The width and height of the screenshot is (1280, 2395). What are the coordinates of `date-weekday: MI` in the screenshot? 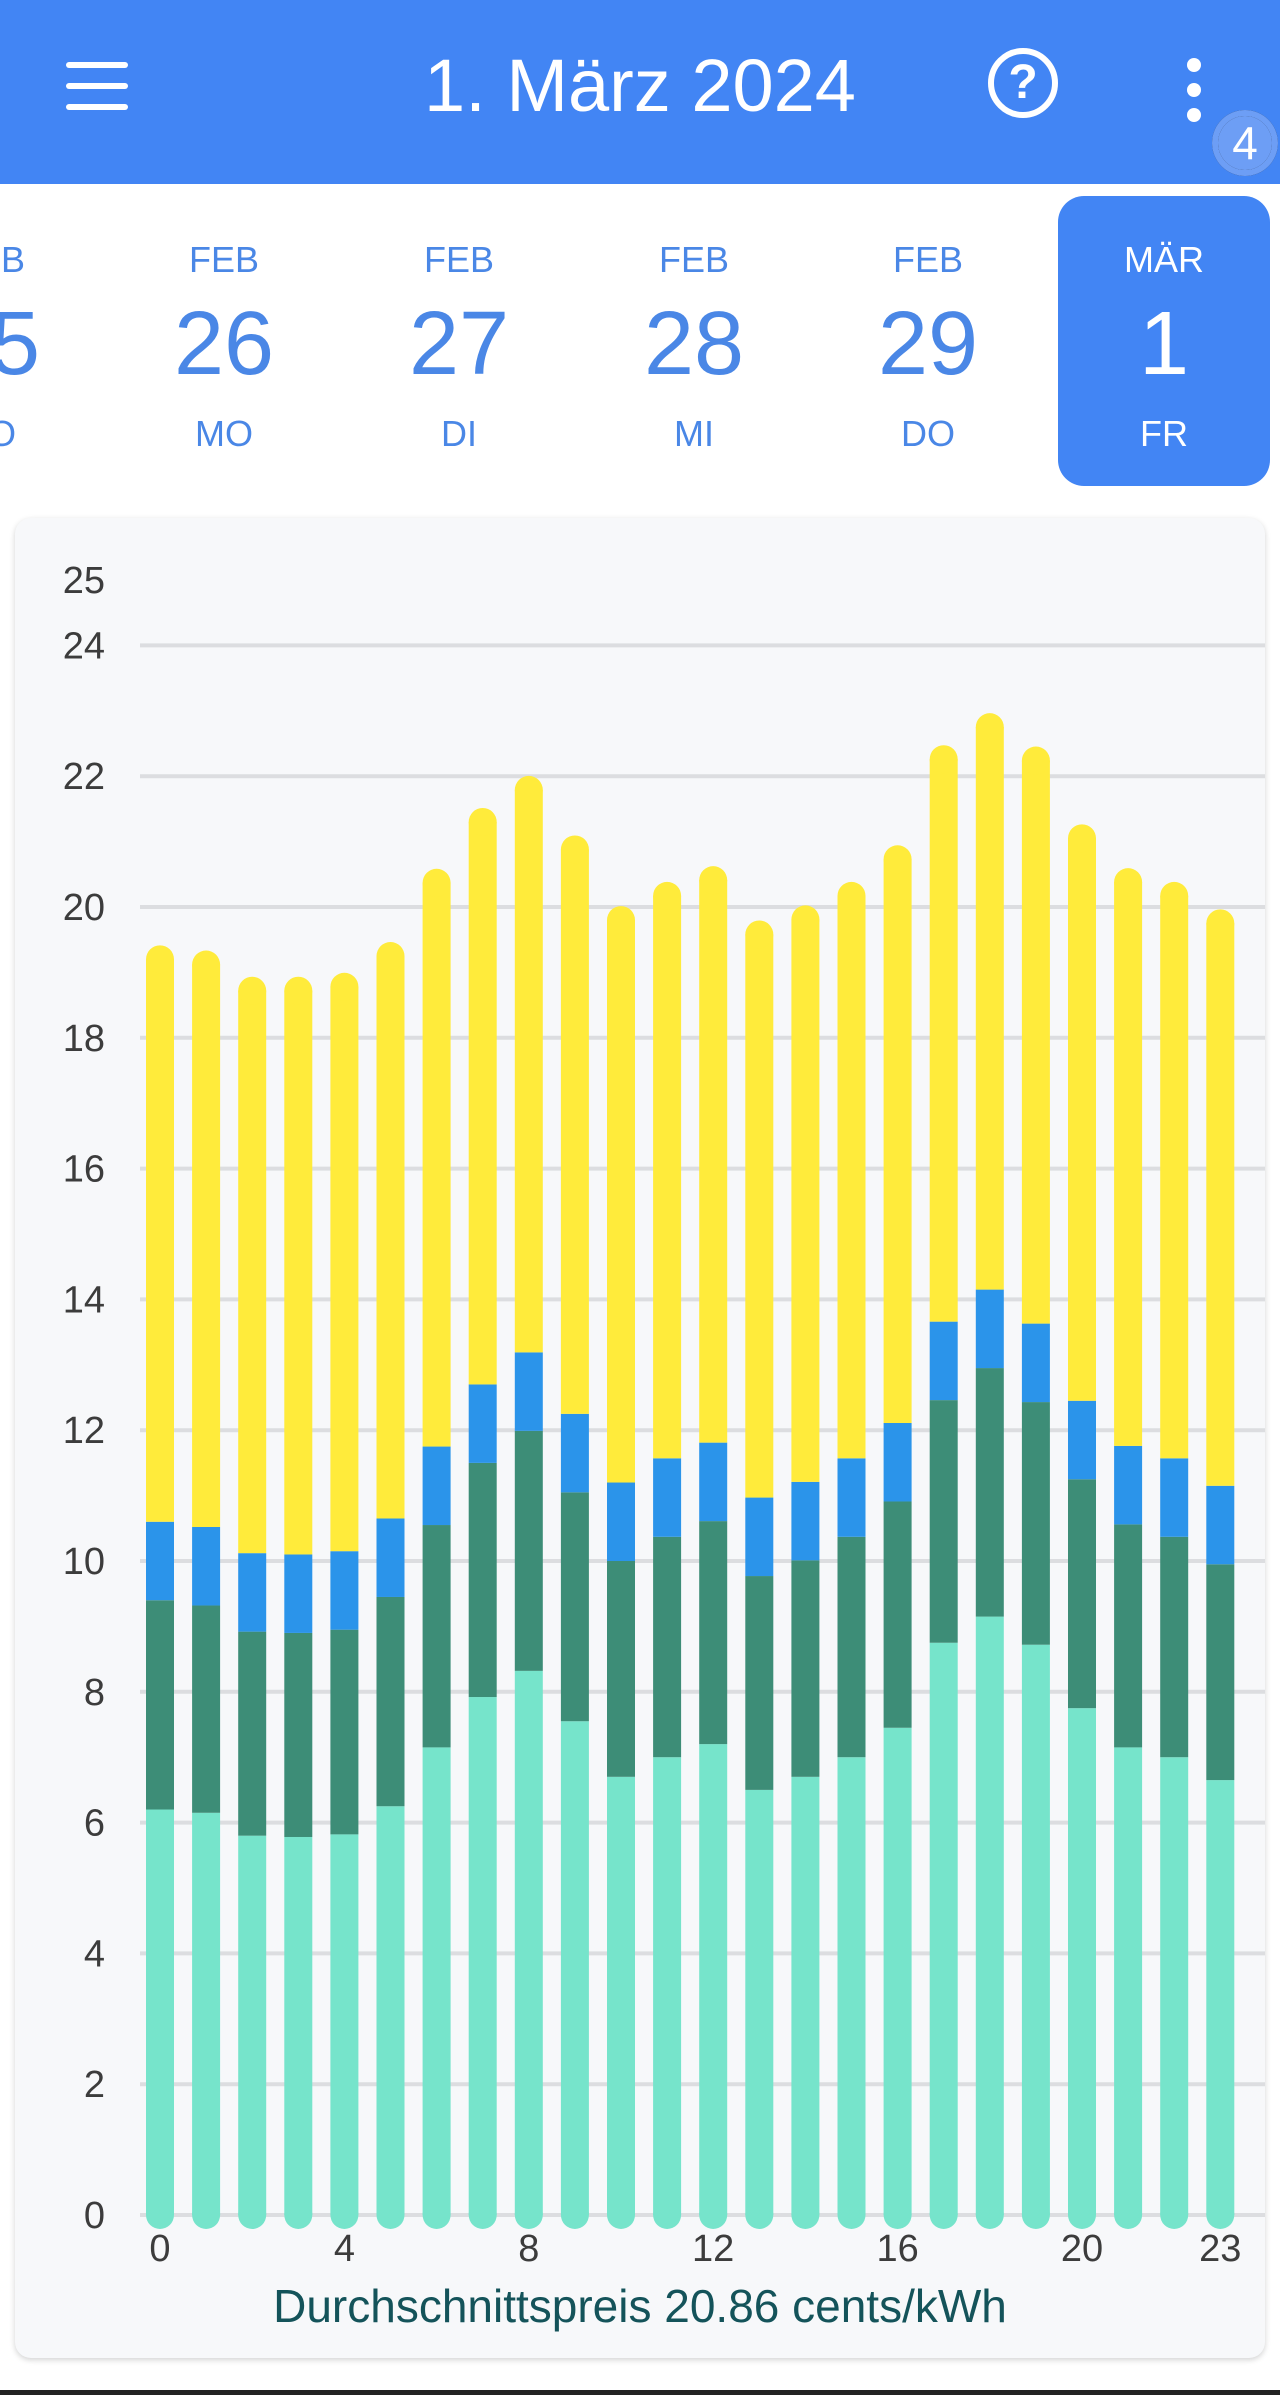 It's located at (694, 433).